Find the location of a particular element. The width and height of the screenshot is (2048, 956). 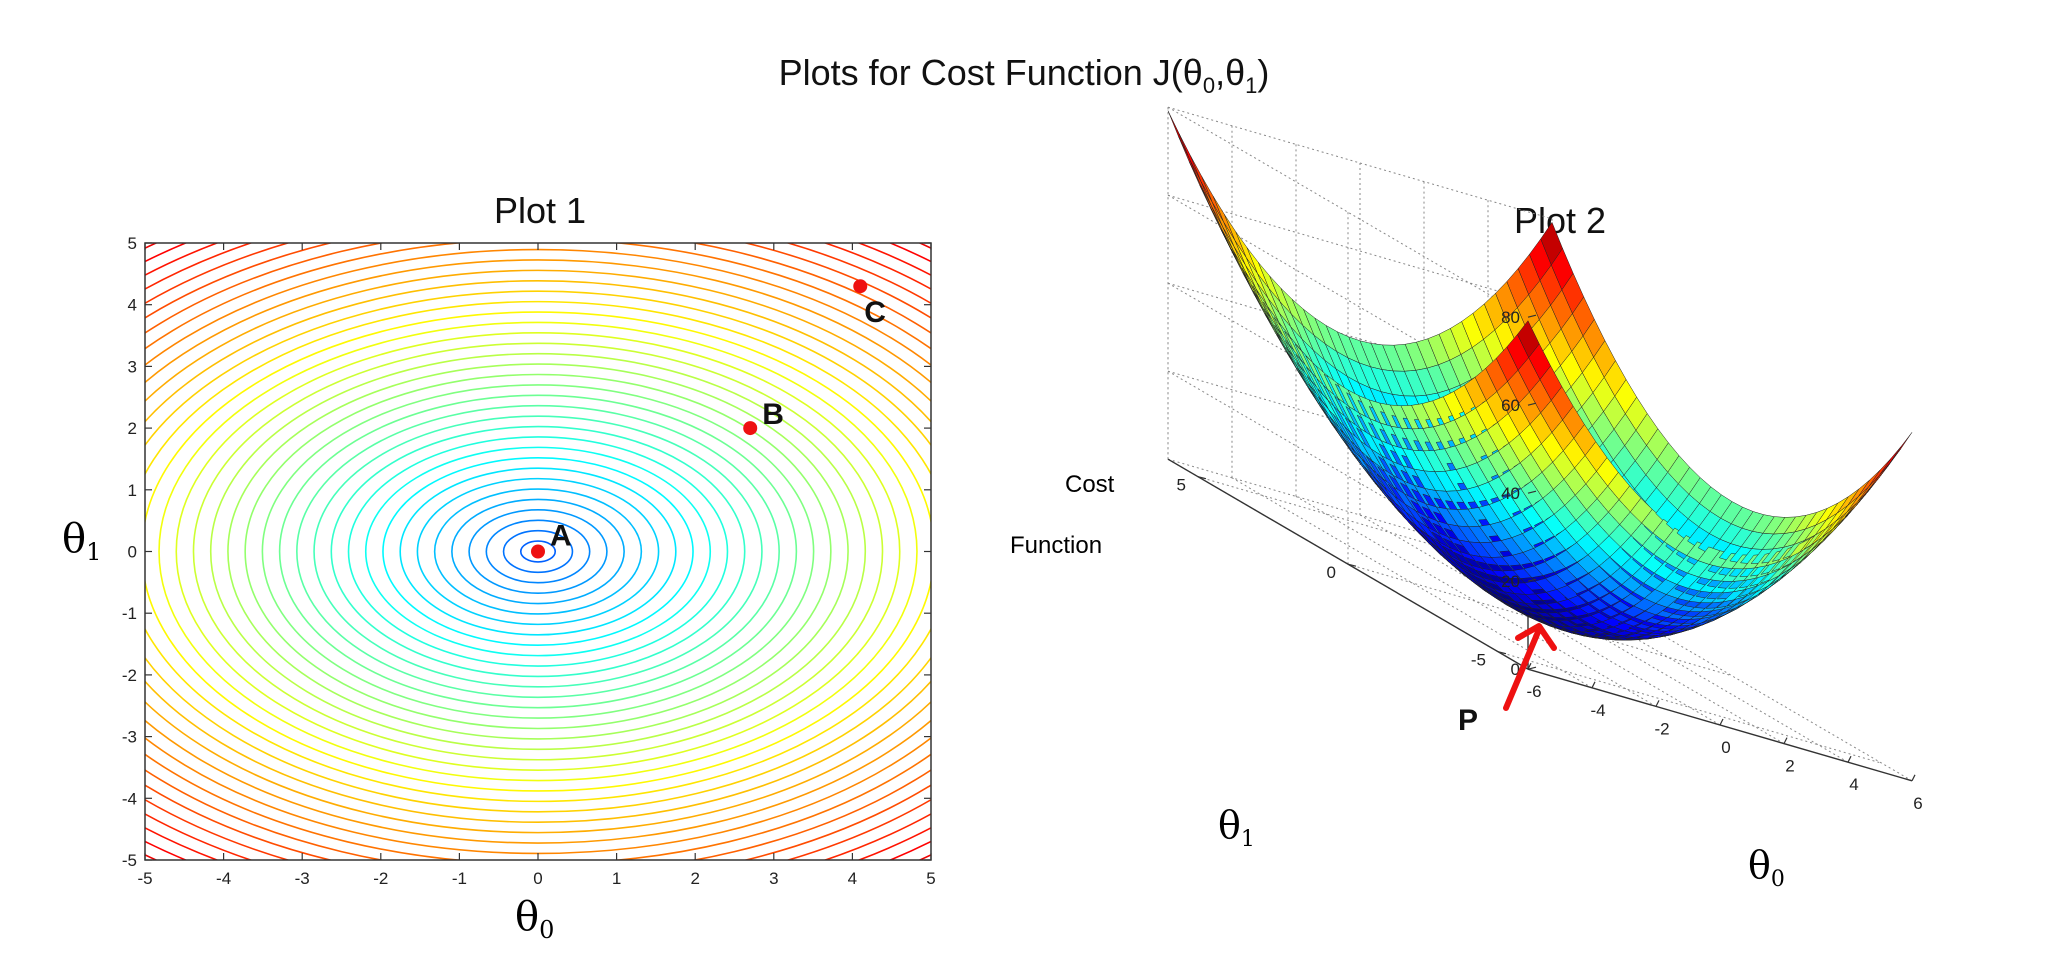

x-tick-label: -6 is located at coordinates (1533, 691).